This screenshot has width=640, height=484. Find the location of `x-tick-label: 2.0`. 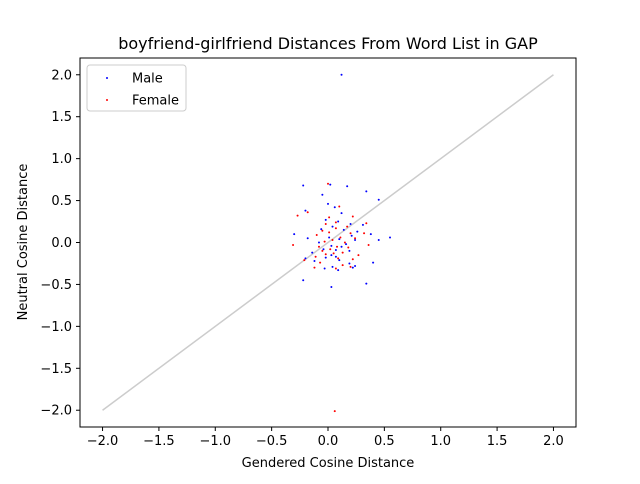

x-tick-label: 2.0 is located at coordinates (553, 441).